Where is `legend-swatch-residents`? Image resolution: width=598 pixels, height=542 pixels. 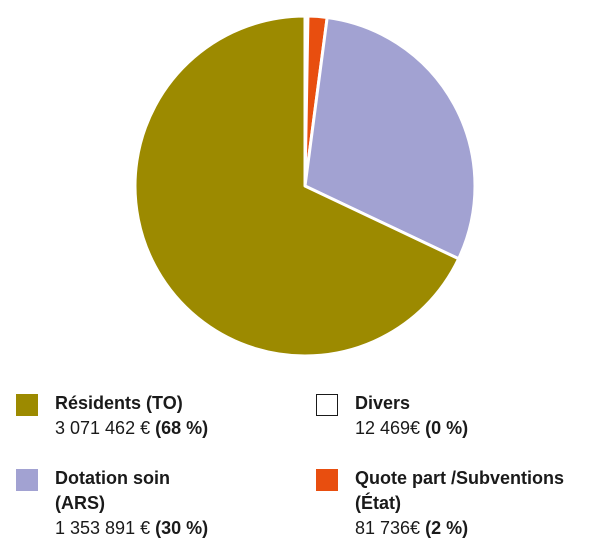 legend-swatch-residents is located at coordinates (27, 405).